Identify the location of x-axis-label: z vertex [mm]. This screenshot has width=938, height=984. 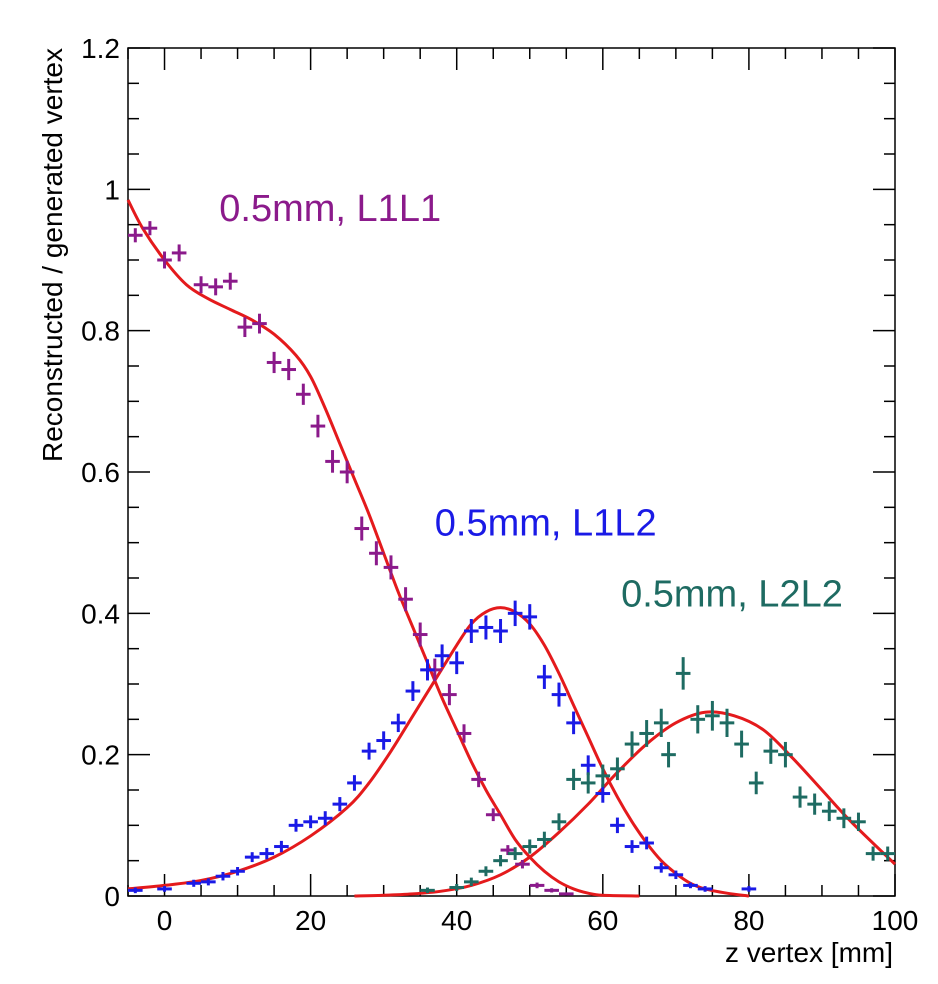
(809, 952).